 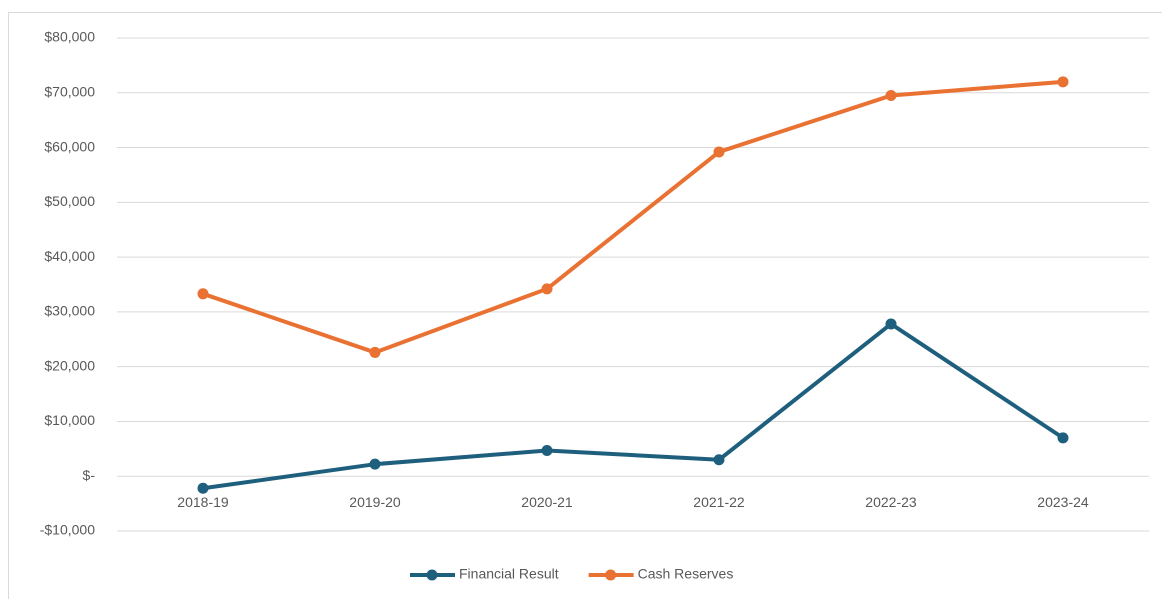 I want to click on y-tick-label: $50,000, so click(x=69, y=201).